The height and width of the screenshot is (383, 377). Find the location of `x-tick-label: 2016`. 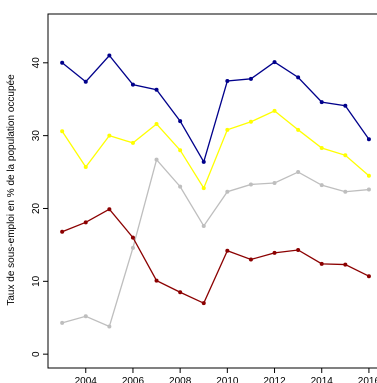

x-tick-label: 2016 is located at coordinates (367, 379).